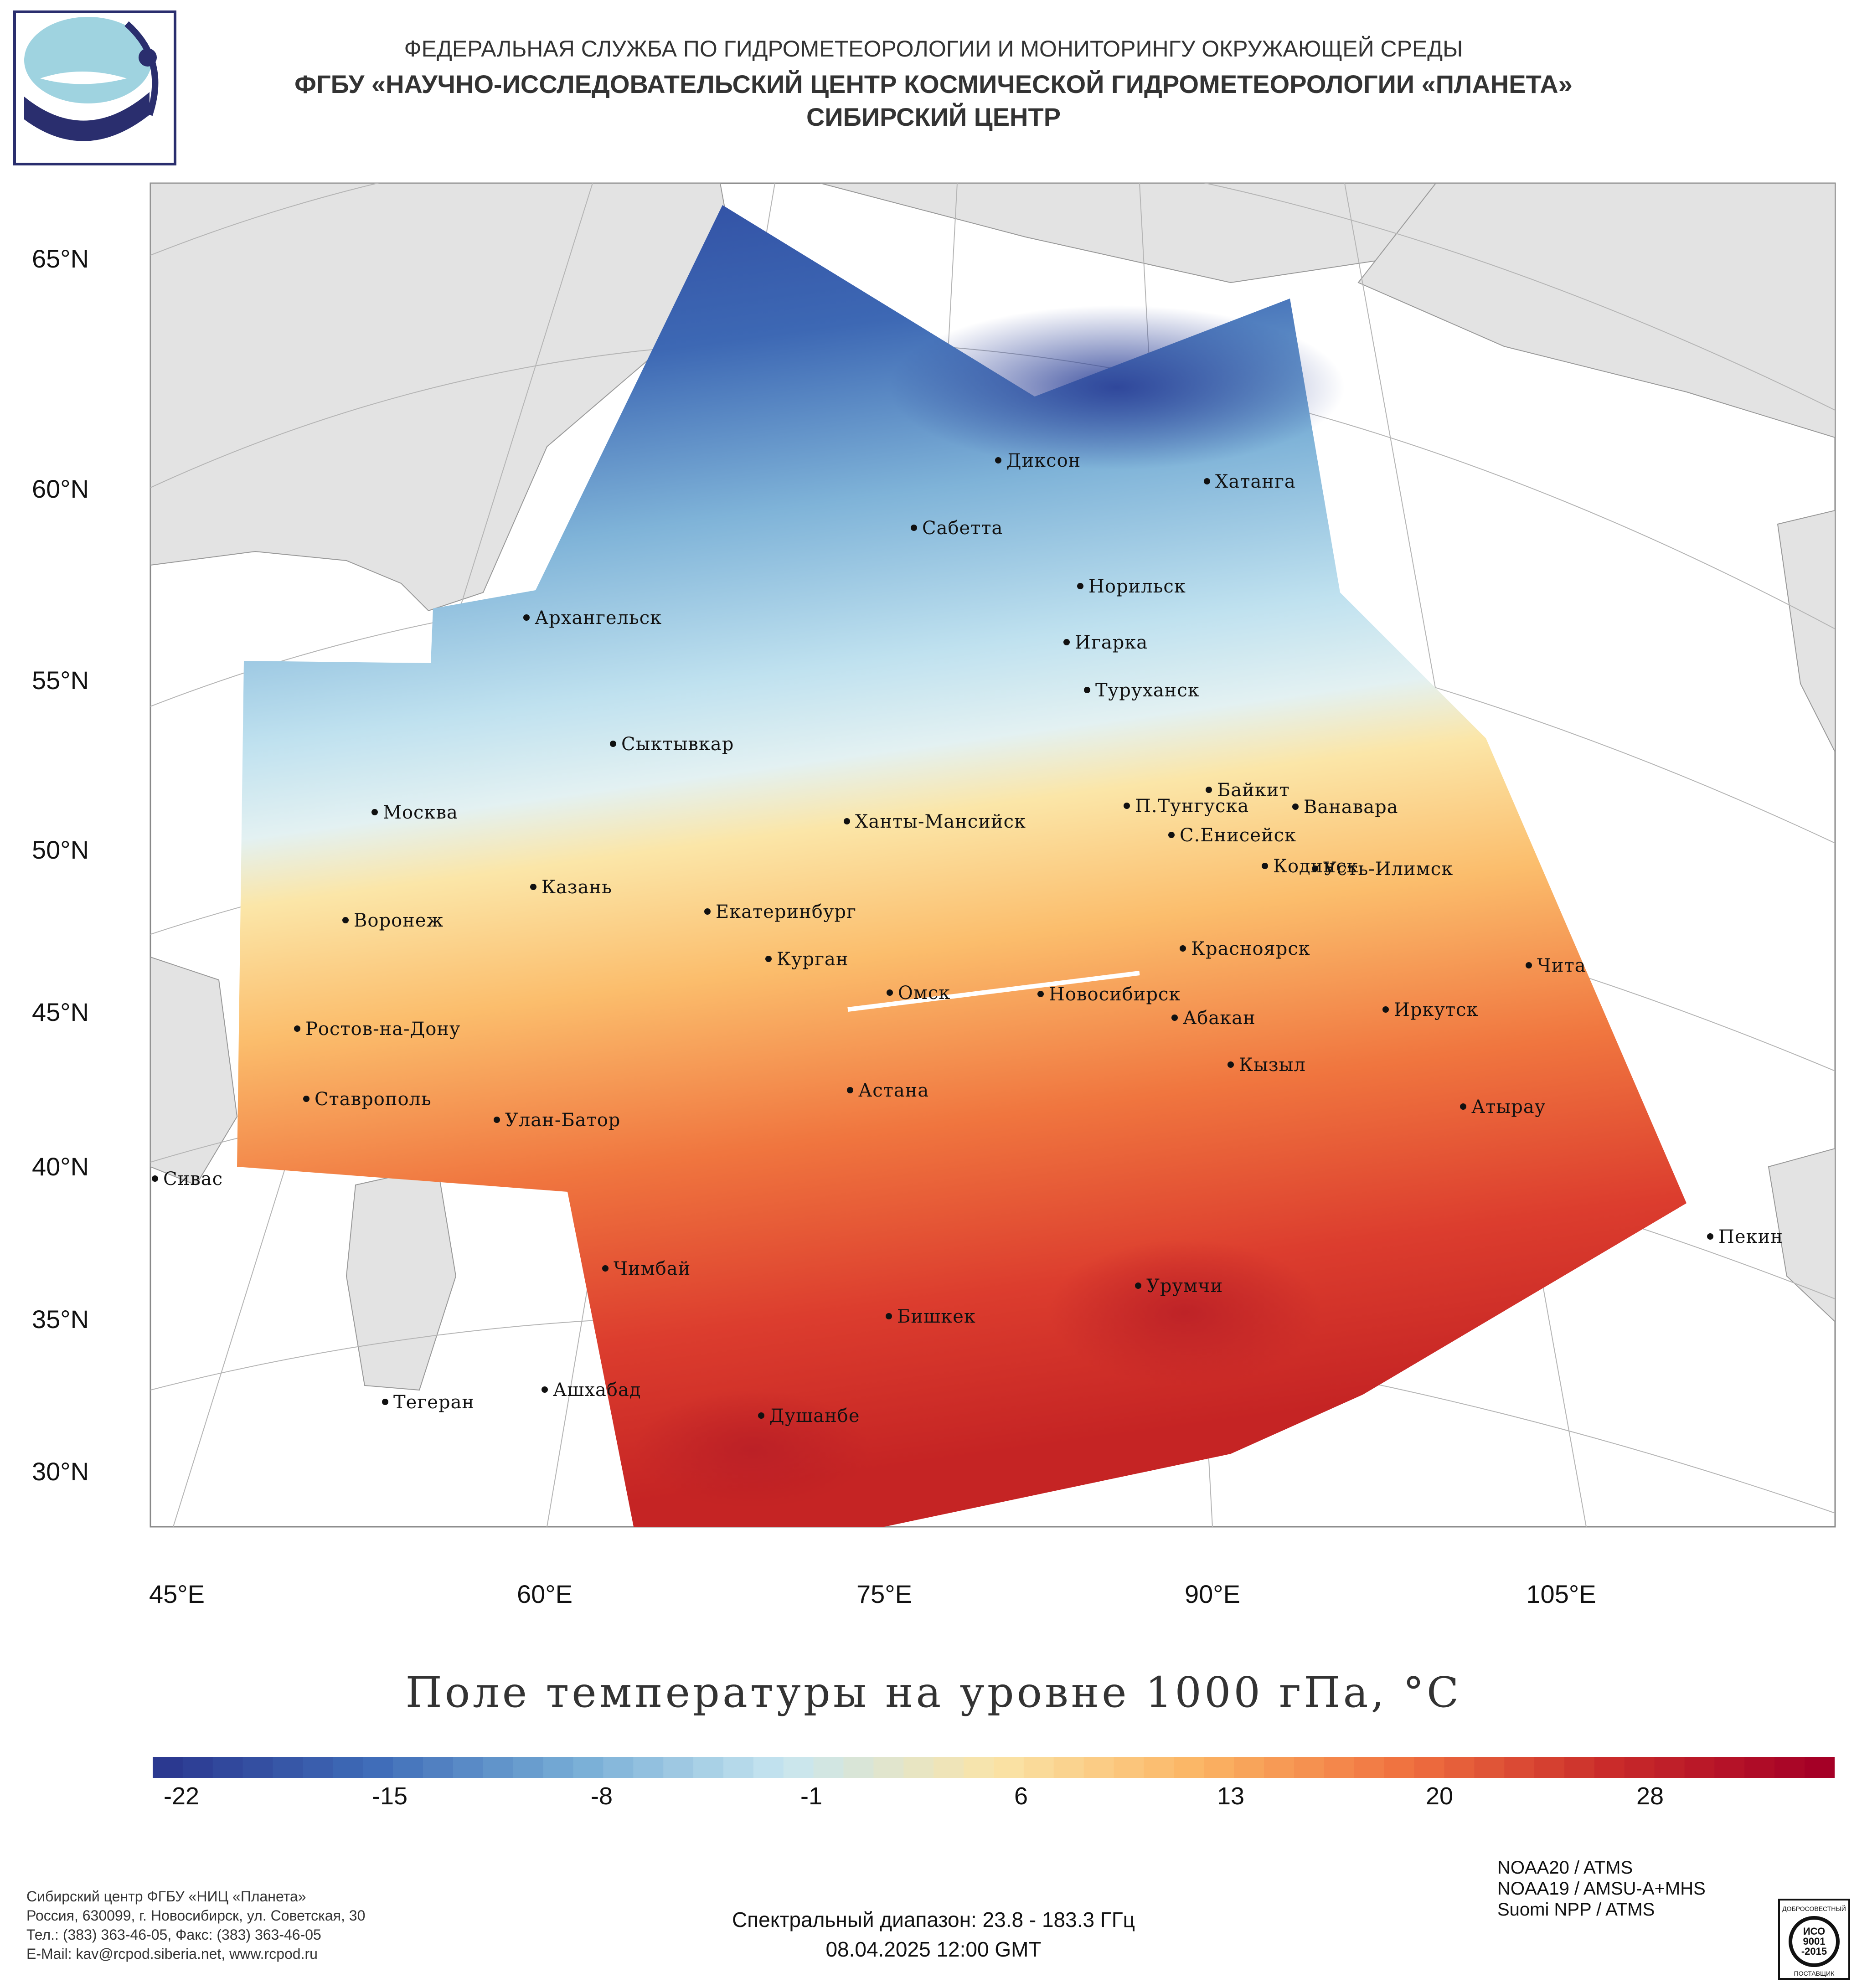  What do you see at coordinates (1192, 806) in the screenshot?
I see `city-label: П.Тунгуска` at bounding box center [1192, 806].